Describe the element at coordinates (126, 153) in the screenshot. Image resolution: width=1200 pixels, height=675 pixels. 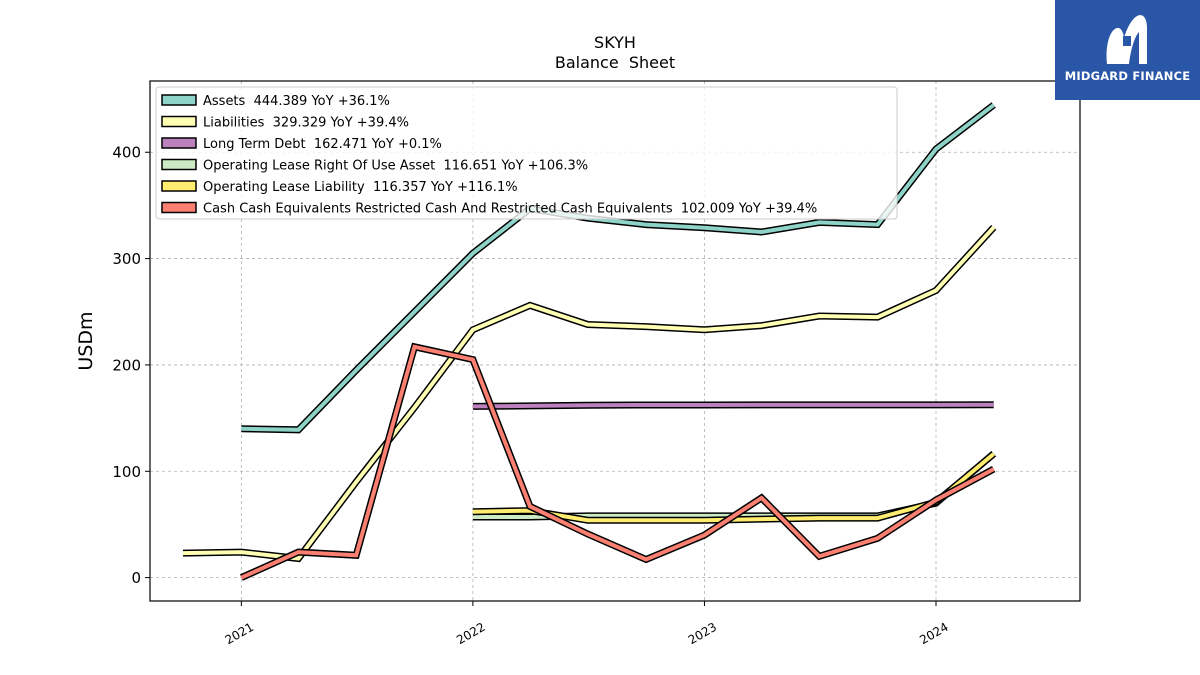
I see `y-tick-label: 400` at that location.